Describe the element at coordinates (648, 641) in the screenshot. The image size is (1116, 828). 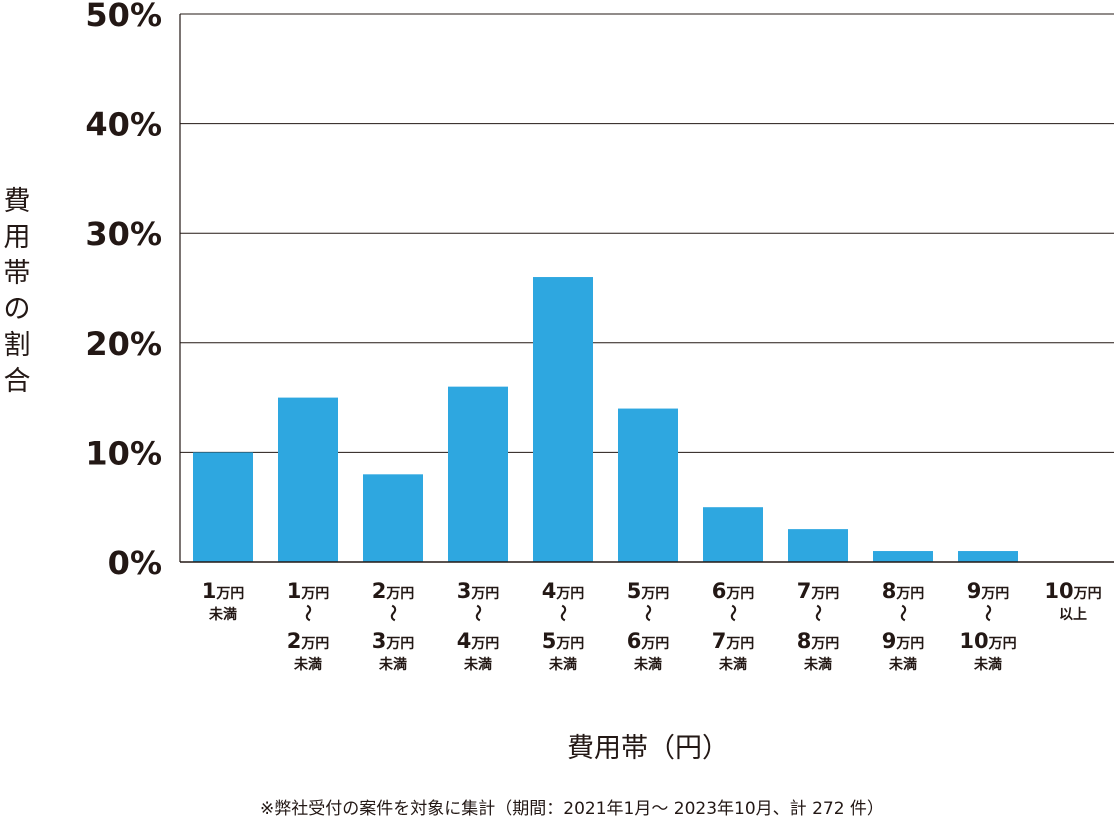
I see `x-tick-to: 6万円` at that location.